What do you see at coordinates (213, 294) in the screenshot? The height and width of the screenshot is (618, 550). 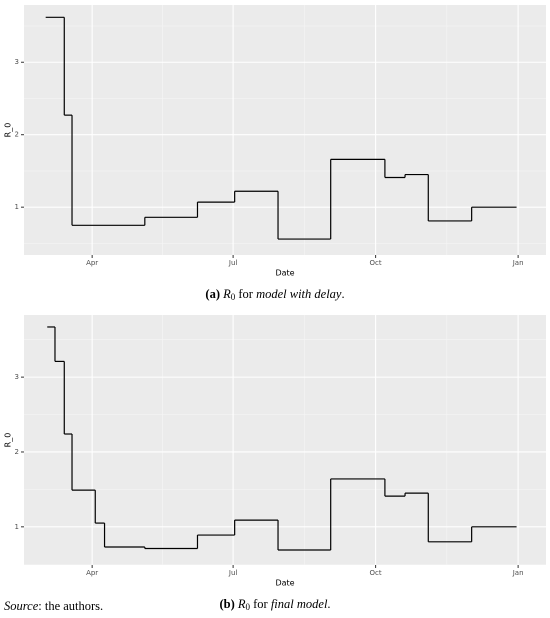 I see `caption-label: a` at bounding box center [213, 294].